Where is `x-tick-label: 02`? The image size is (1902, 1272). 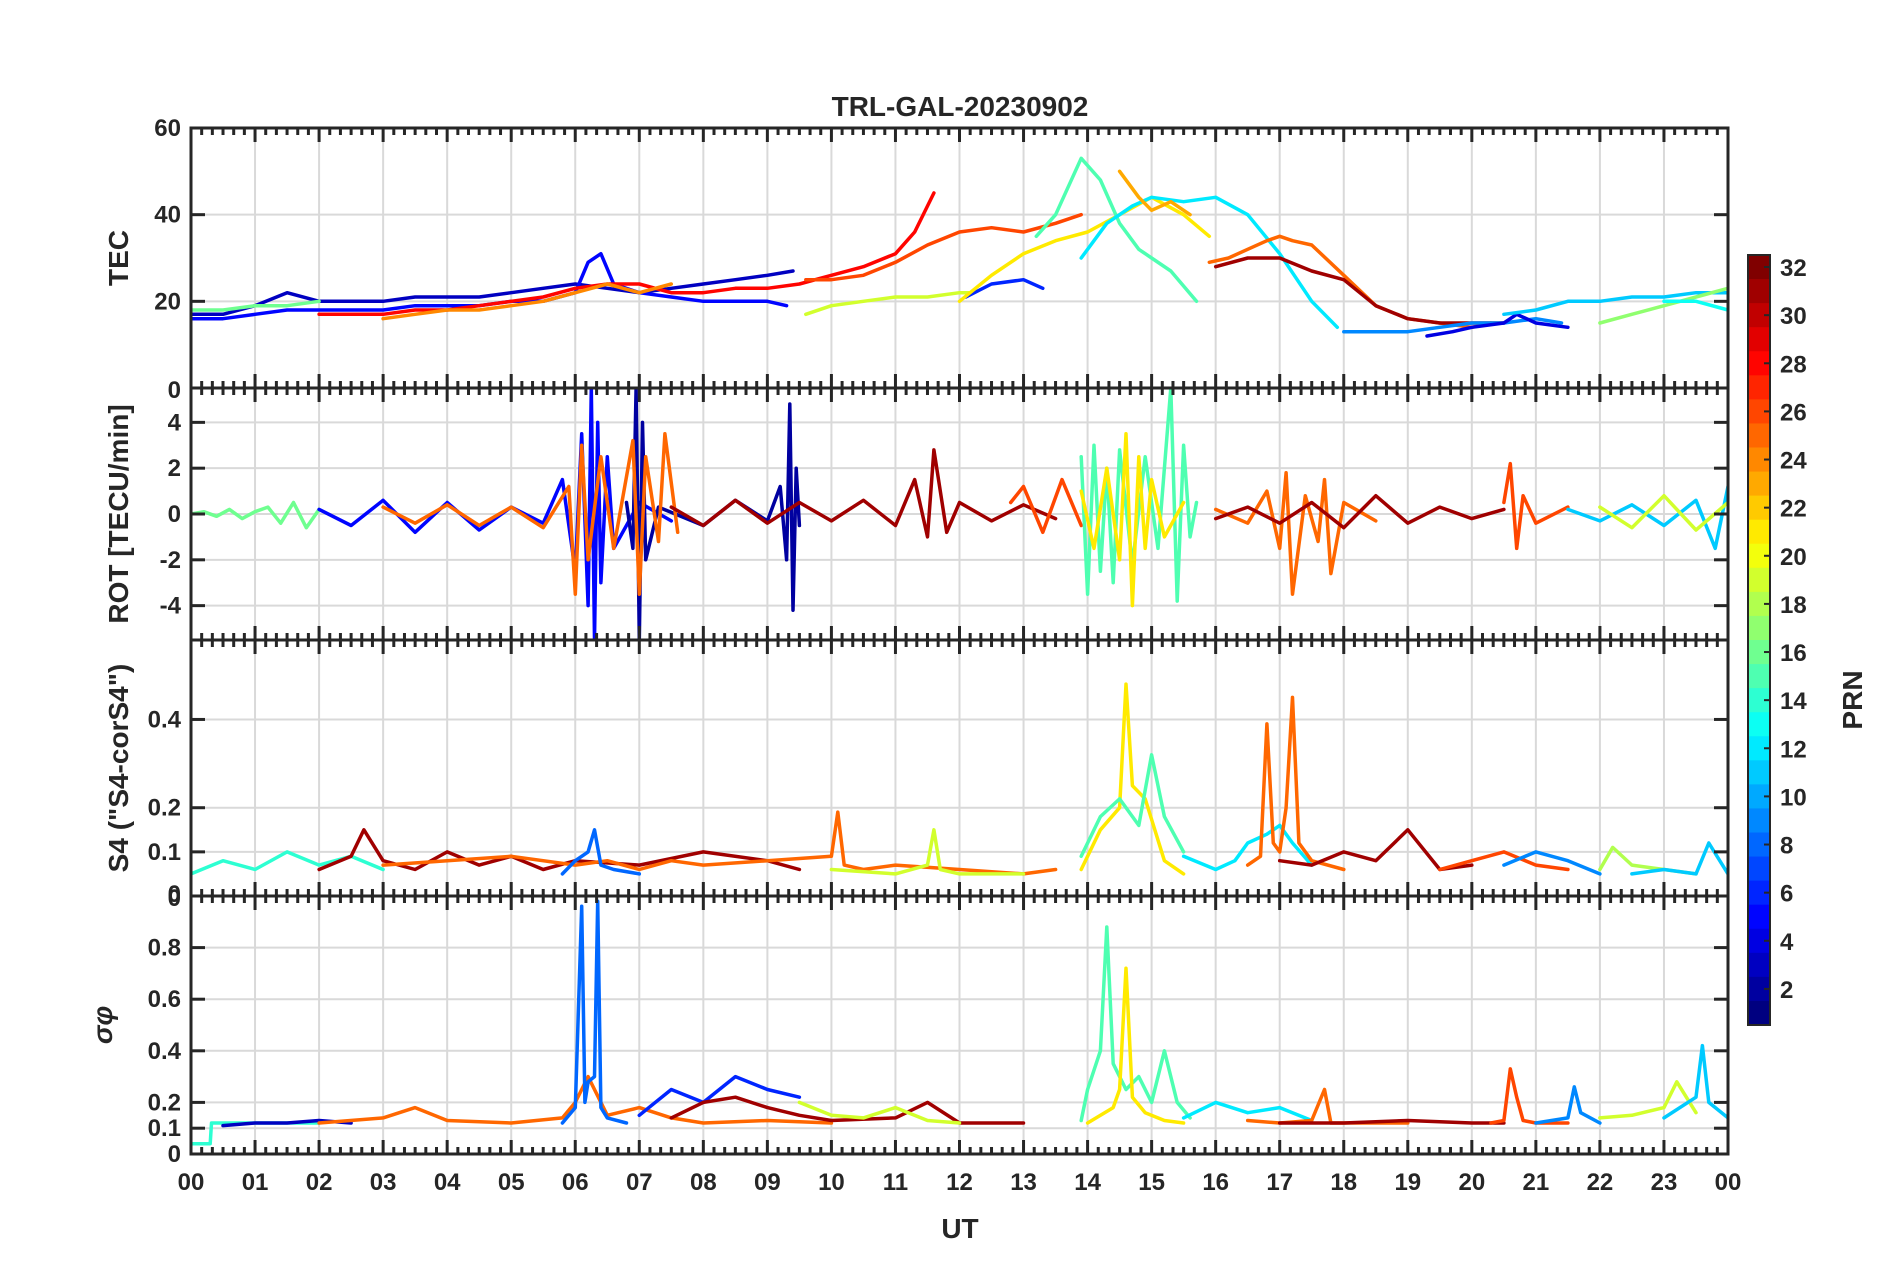 x-tick-label: 02 is located at coordinates (319, 1182).